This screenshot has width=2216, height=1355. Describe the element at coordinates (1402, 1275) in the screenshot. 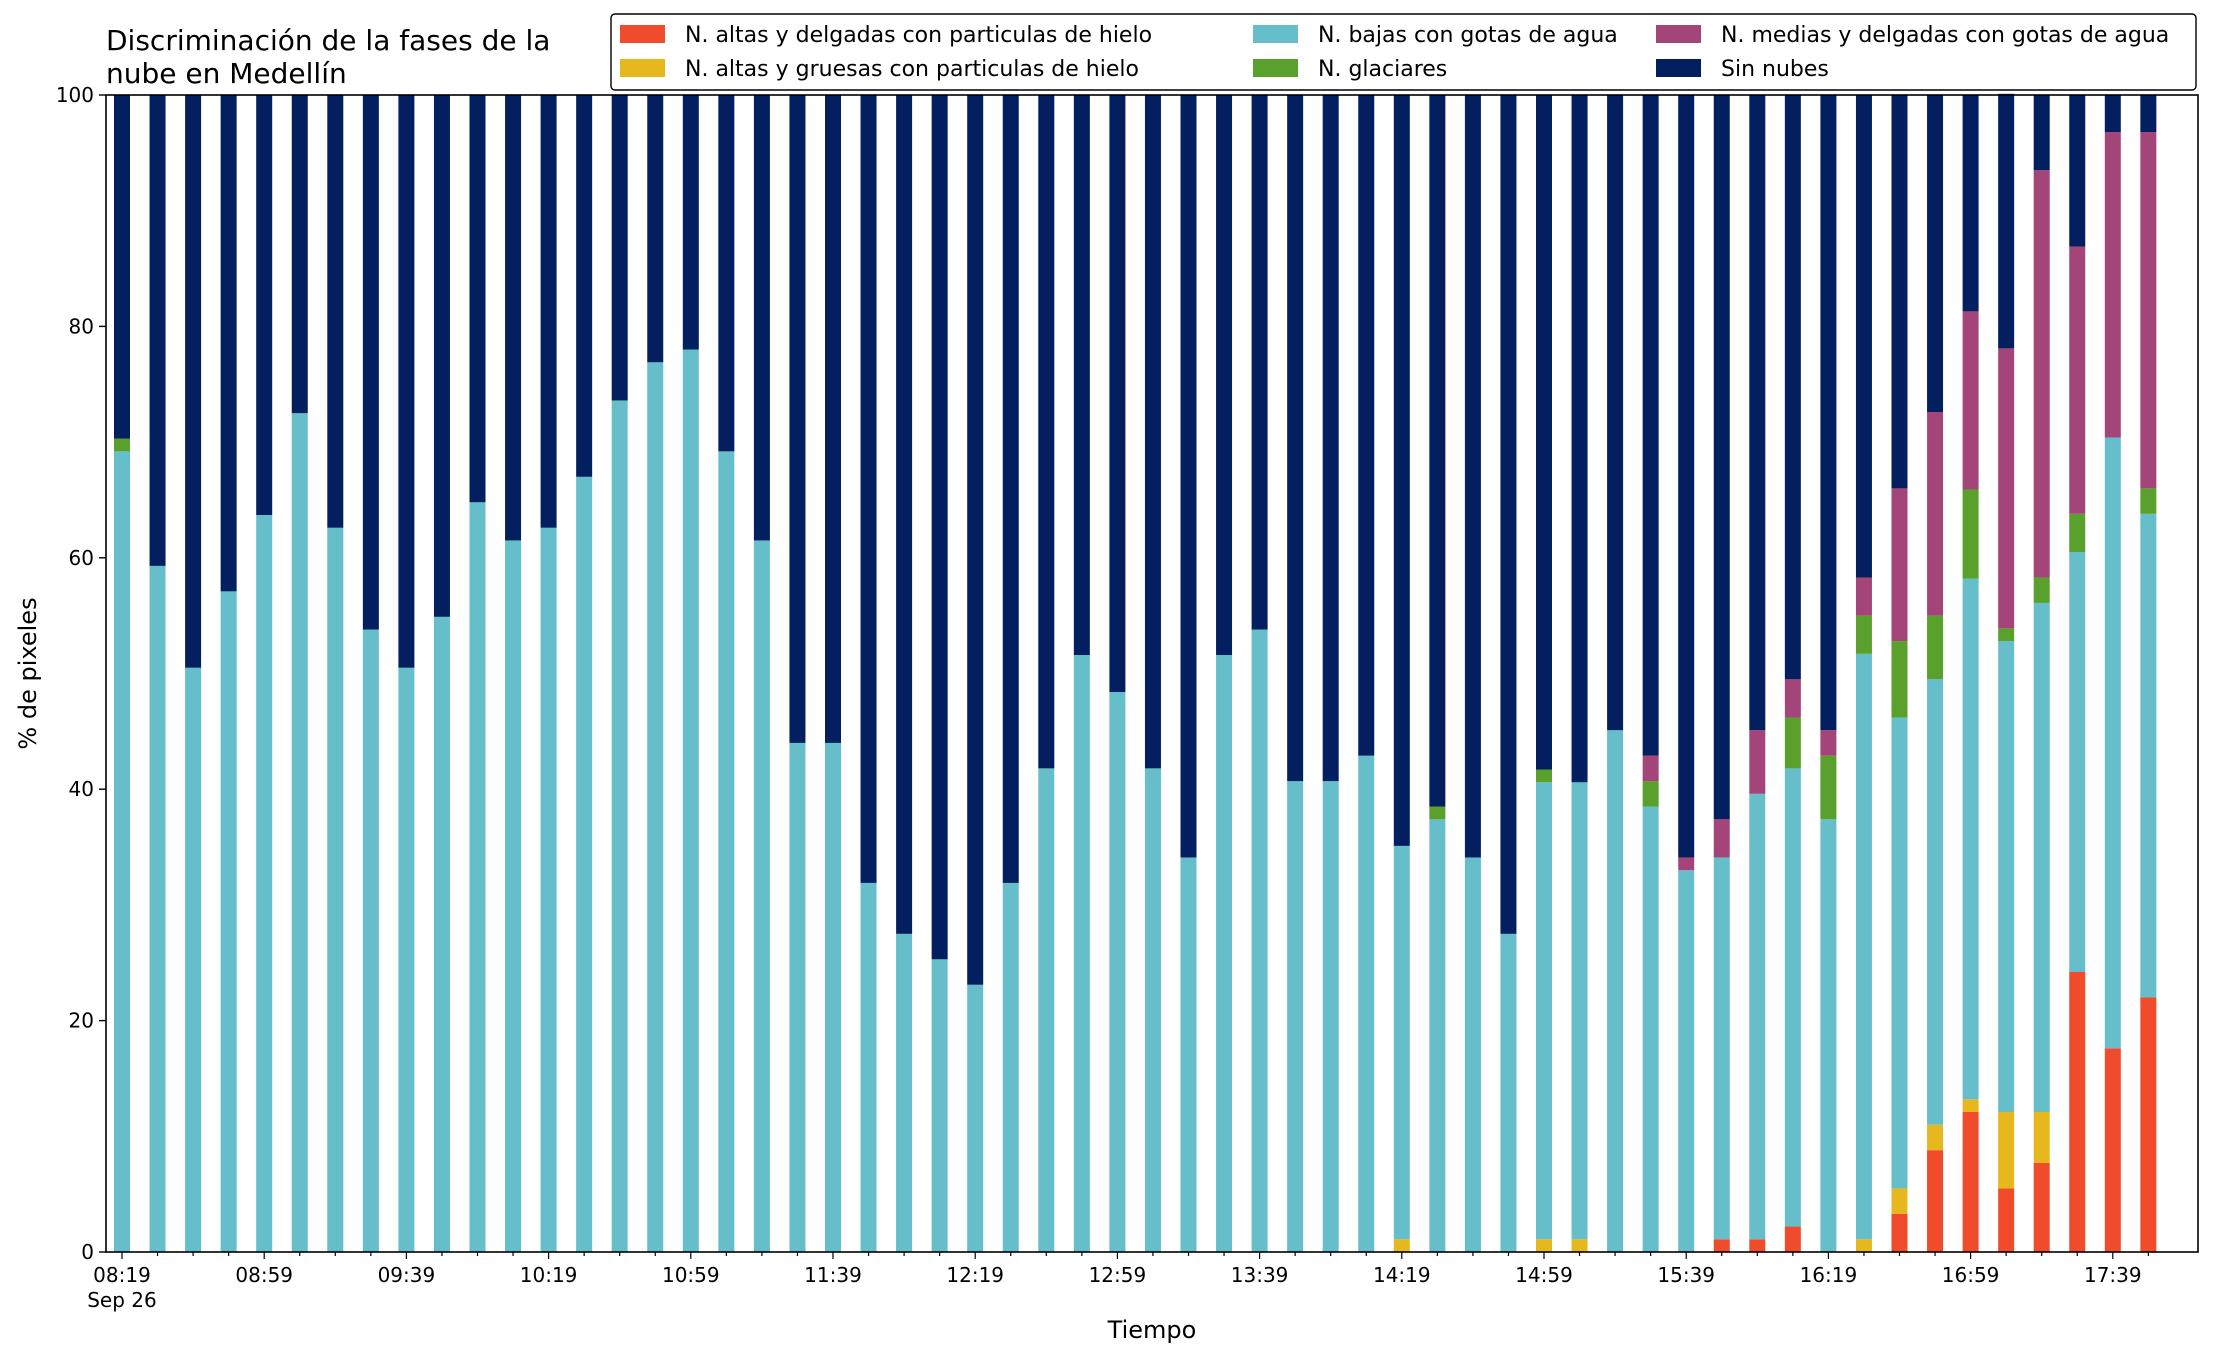

I see `x-tick-label: 14:19` at that location.